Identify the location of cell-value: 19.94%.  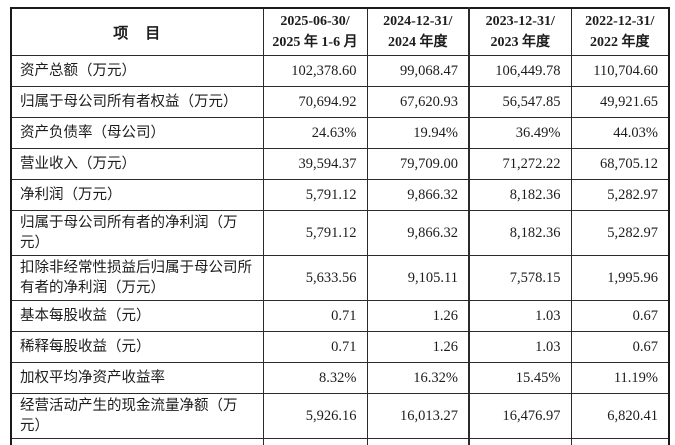
(418, 133).